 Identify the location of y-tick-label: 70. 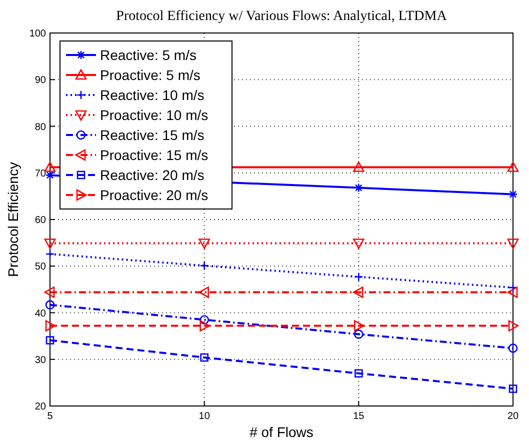
(40, 174).